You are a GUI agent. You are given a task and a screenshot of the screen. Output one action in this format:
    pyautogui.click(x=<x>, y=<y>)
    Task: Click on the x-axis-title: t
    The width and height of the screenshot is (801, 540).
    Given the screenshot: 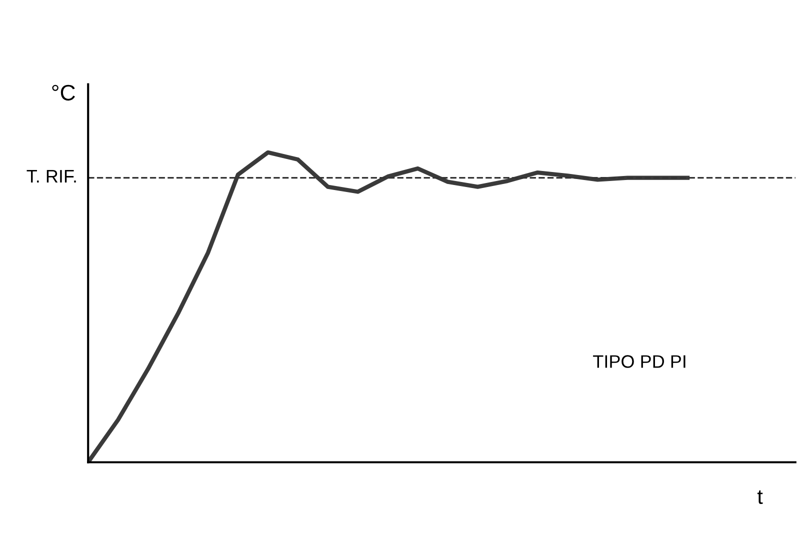 What is the action you would take?
    pyautogui.click(x=760, y=497)
    